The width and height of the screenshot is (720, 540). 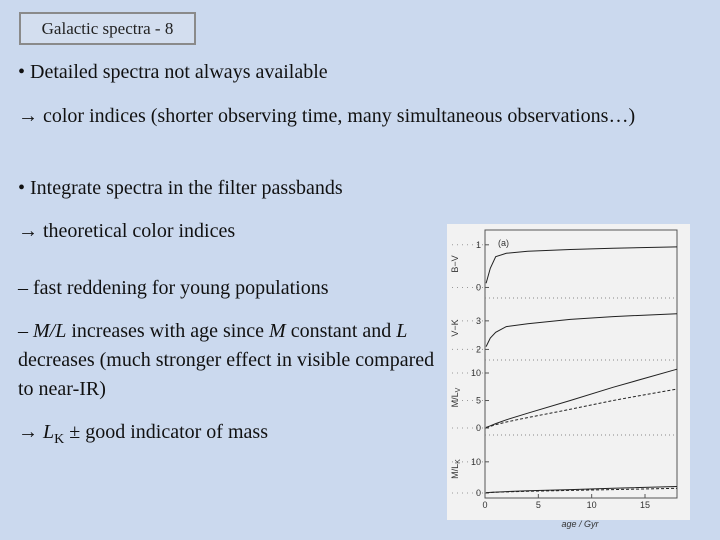 I want to click on y-axis-label-text: B−V, so click(x=455, y=263).